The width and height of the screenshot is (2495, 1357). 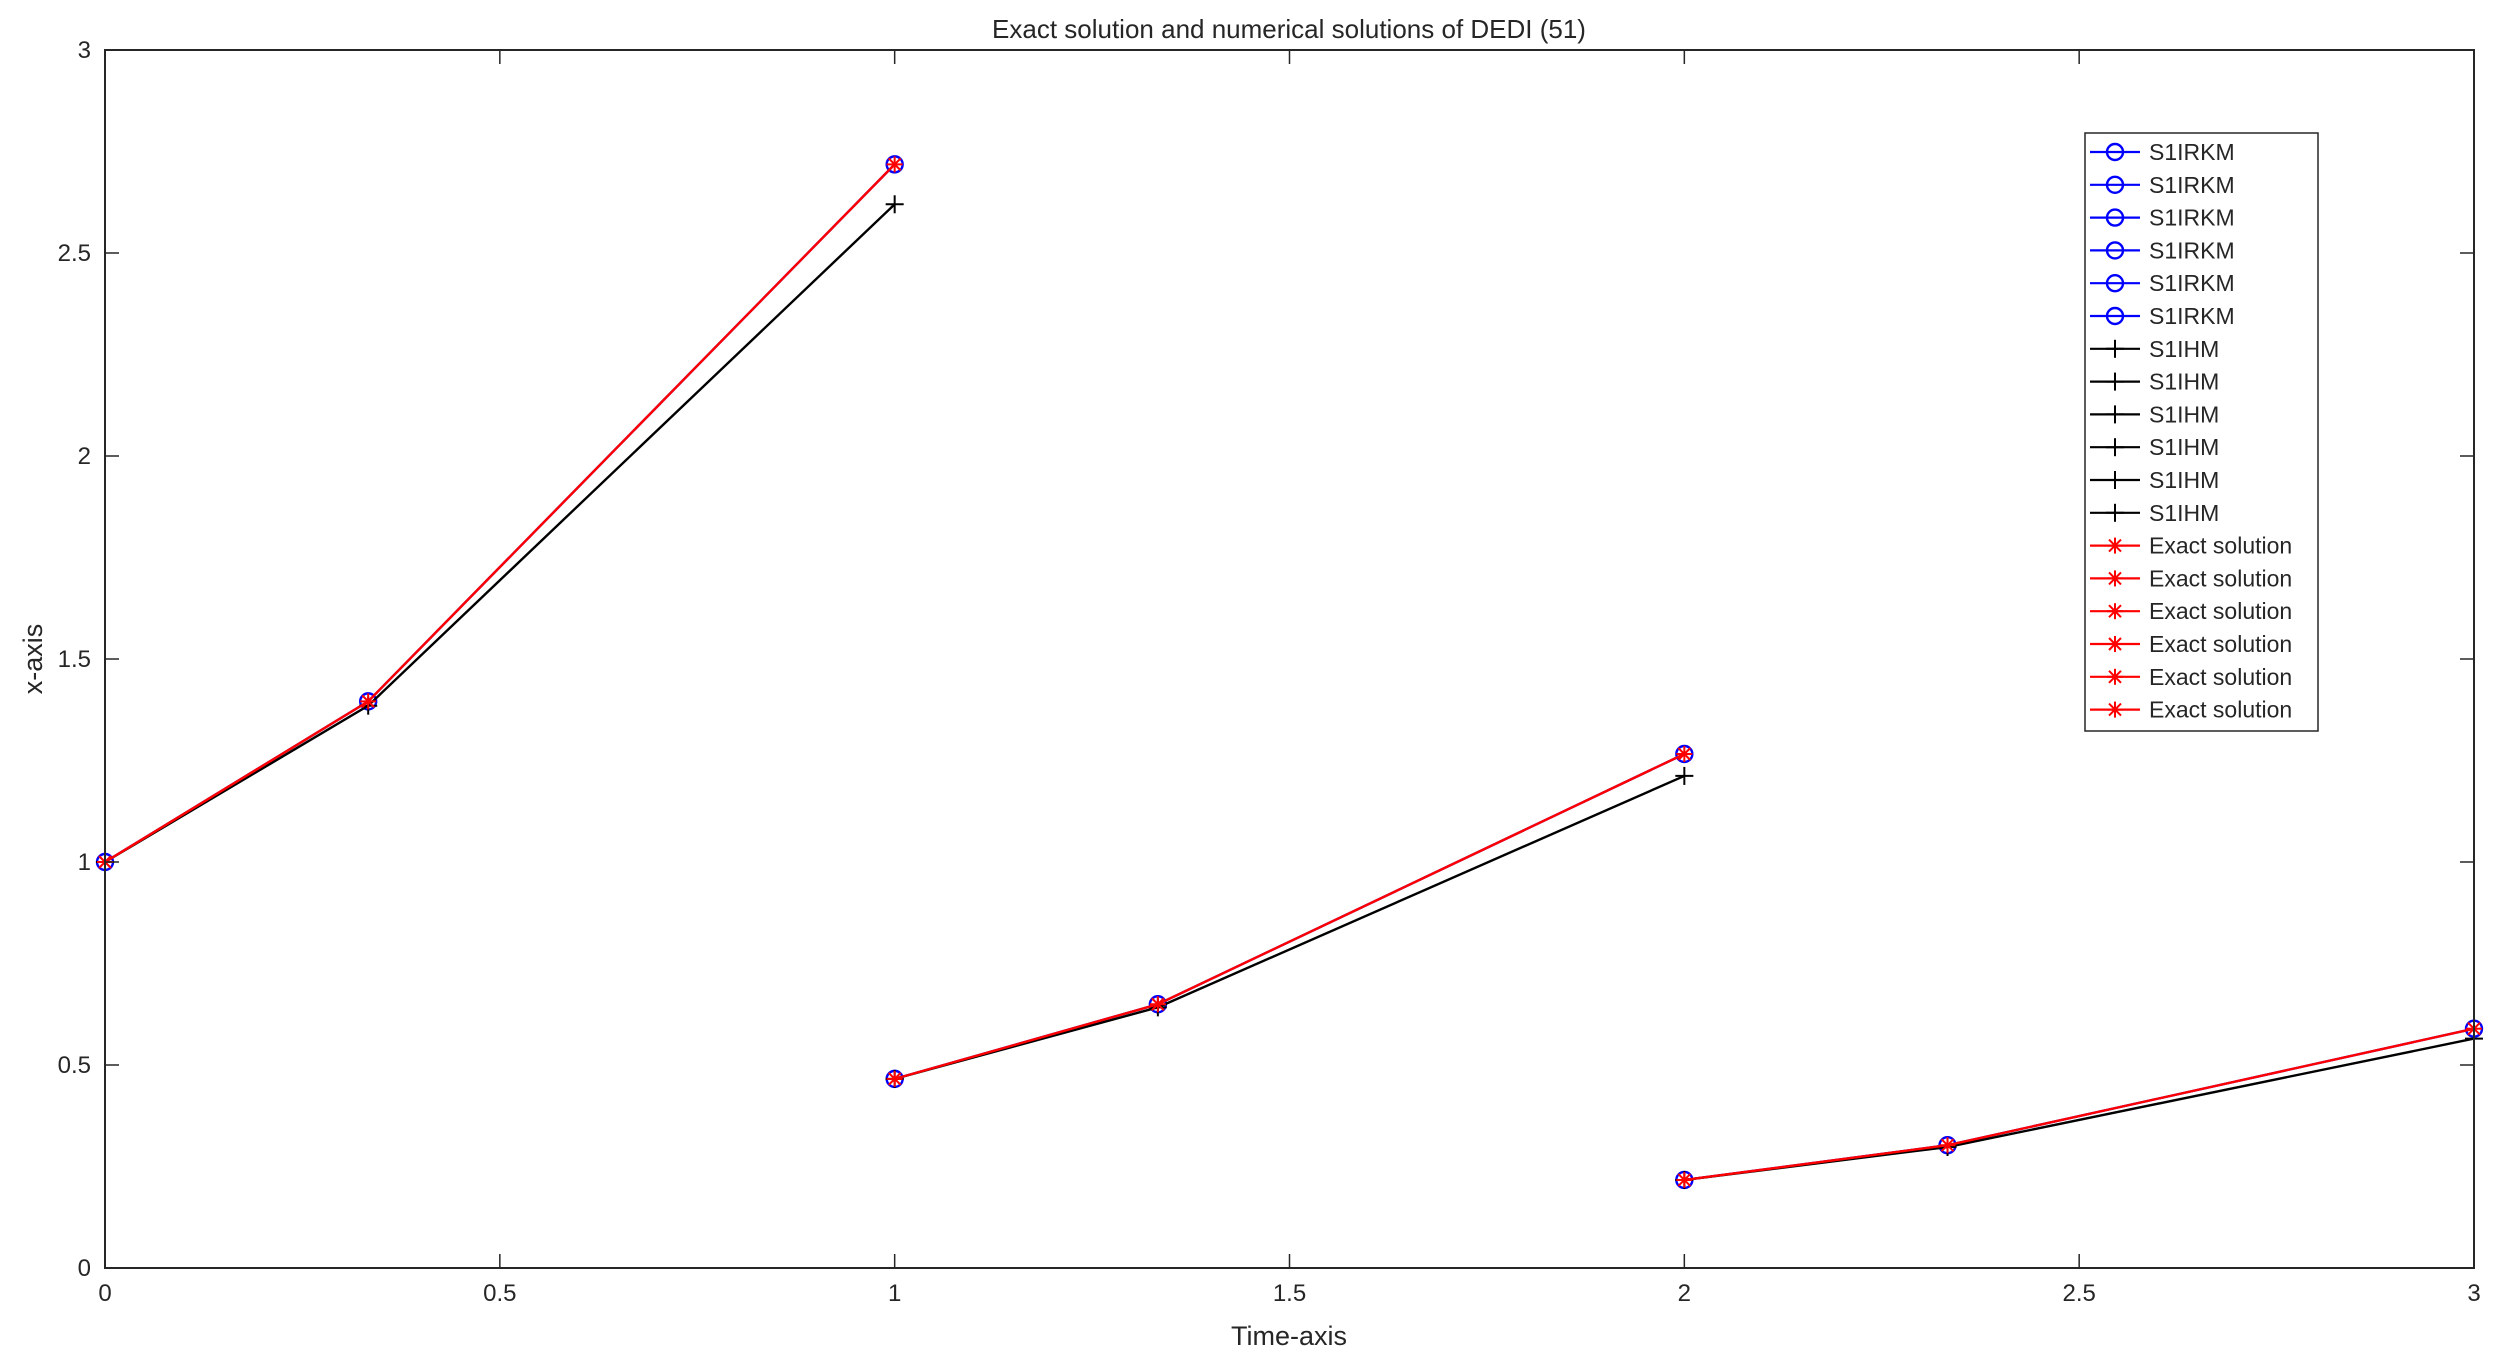 I want to click on y-tick-label: 1, so click(x=84, y=862).